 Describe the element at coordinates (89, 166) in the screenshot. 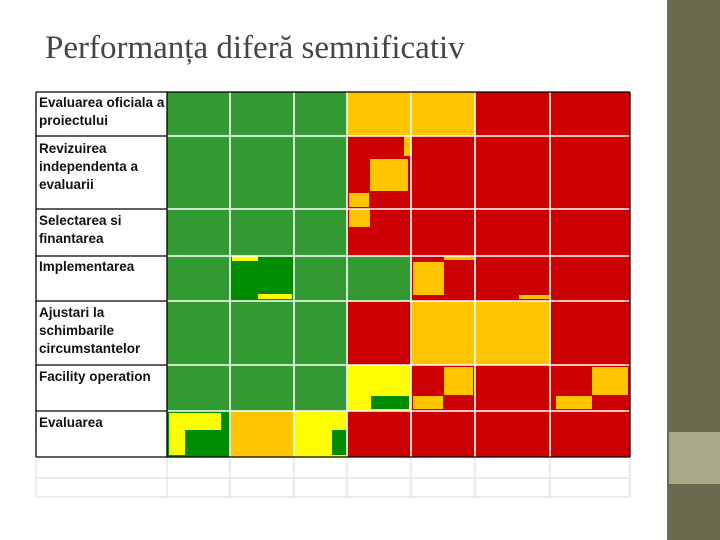

I see `row-label-revizuire: Revizuirea independenta a evaluarii` at that location.